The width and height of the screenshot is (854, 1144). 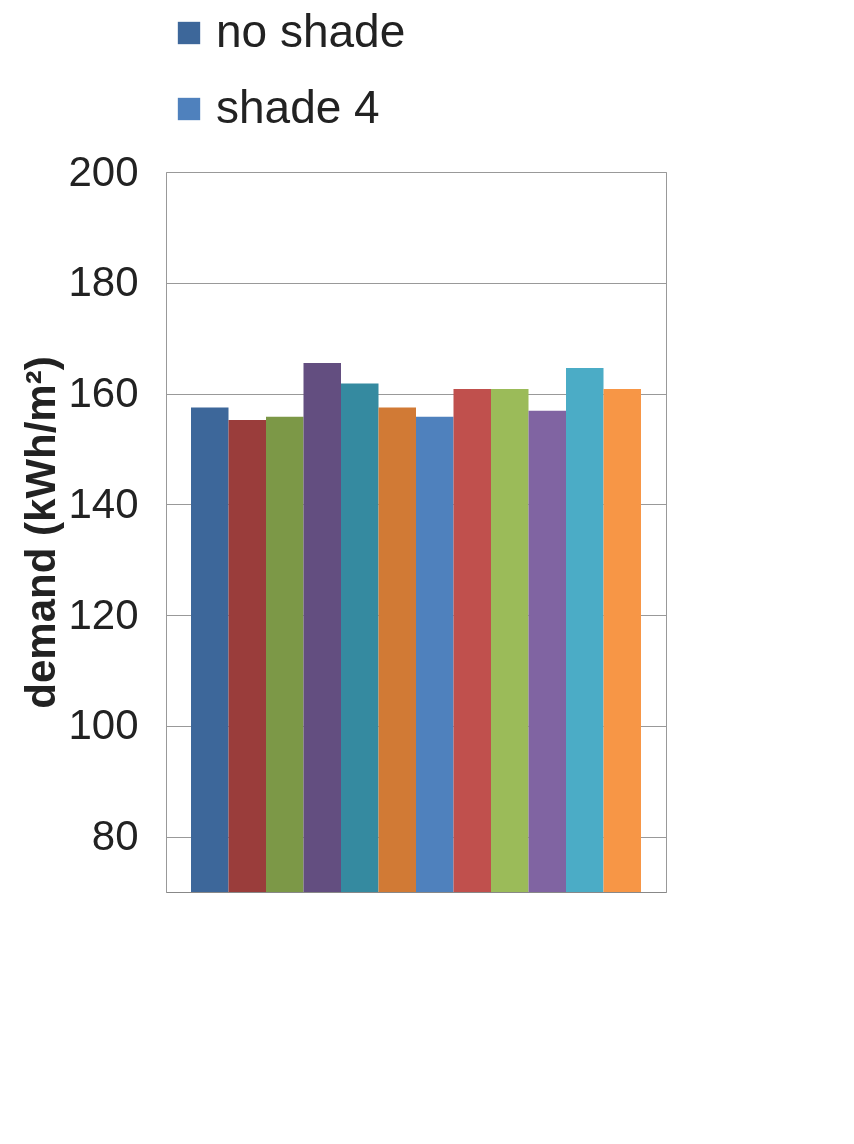 What do you see at coordinates (115, 836) in the screenshot?
I see `y-tick-label: 80` at bounding box center [115, 836].